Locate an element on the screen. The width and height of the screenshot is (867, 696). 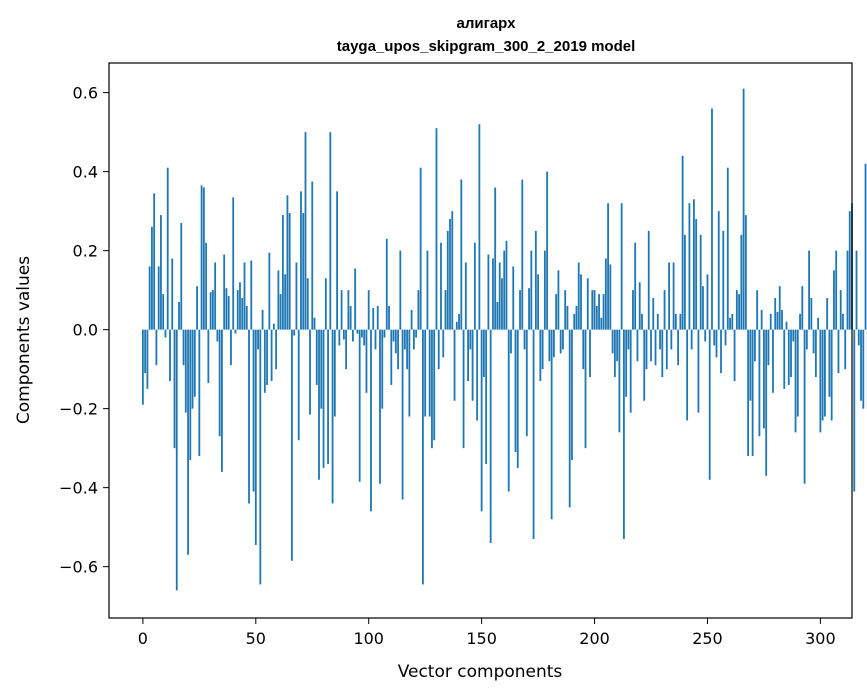
x-tick-label-1: 50 is located at coordinates (256, 638).